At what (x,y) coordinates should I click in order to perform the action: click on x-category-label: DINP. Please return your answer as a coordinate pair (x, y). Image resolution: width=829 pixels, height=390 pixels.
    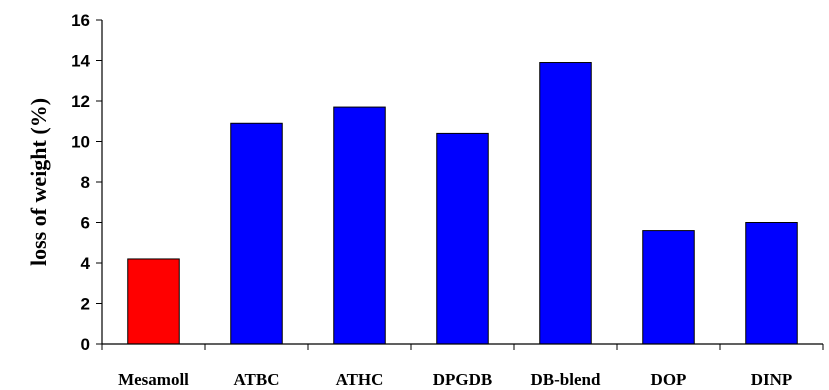
    Looking at the image, I should click on (772, 379).